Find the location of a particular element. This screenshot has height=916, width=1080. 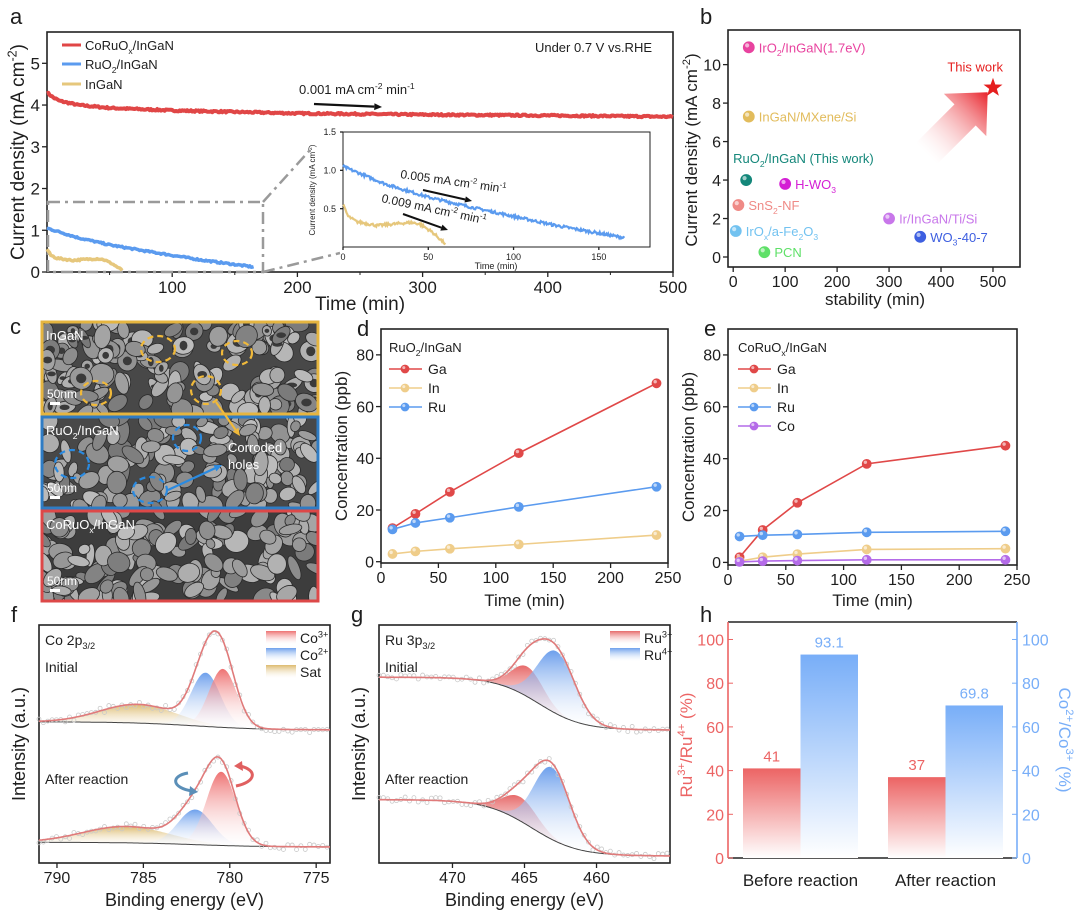

text-run: O is located at coordinates (808, 231).